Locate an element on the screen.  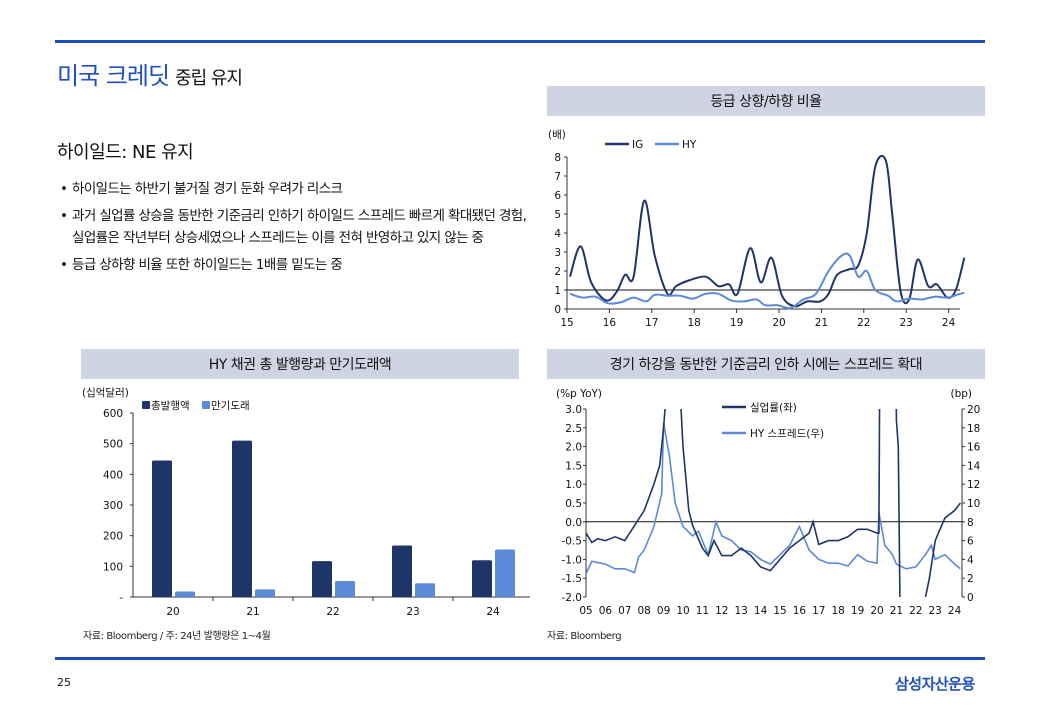
y-tick-label: 400 is located at coordinates (113, 475).